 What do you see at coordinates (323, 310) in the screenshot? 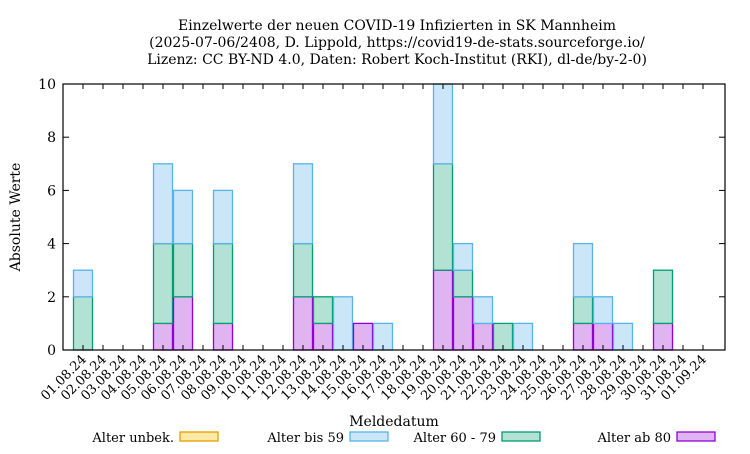
I see `bar-alter-60-79-13.08.24` at bounding box center [323, 310].